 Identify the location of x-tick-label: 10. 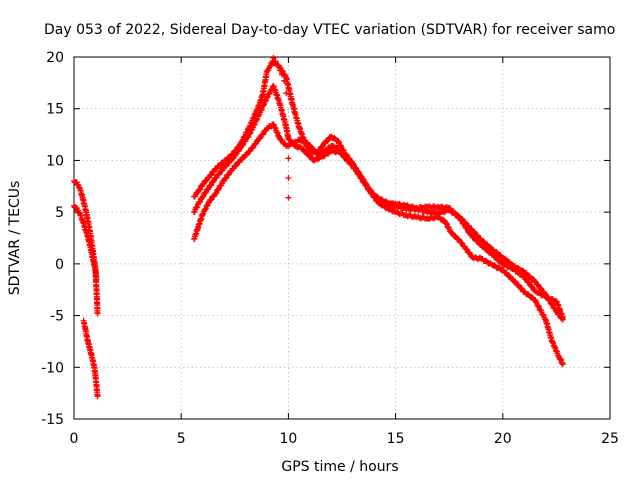
(288, 439).